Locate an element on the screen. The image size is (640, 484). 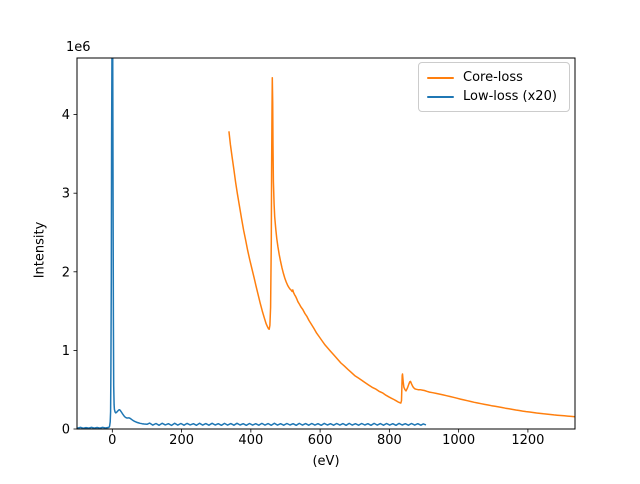
legend-label-low-loss: Low-loss (x20) is located at coordinates (510, 96).